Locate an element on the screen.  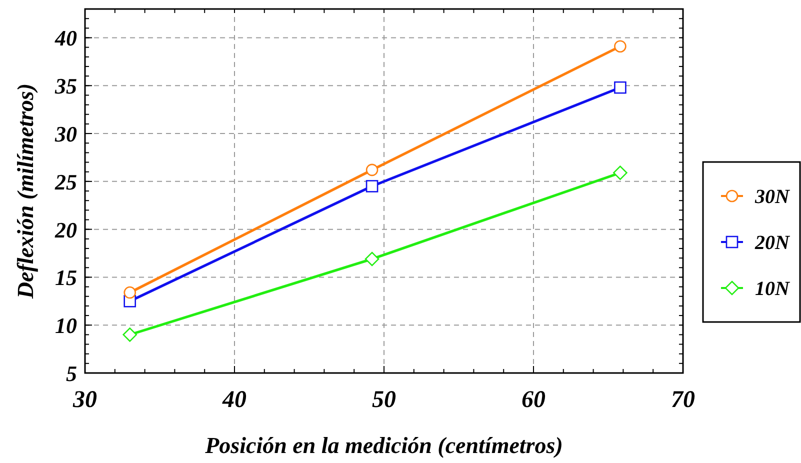
y-tick-label: 40 is located at coordinates (65, 38).